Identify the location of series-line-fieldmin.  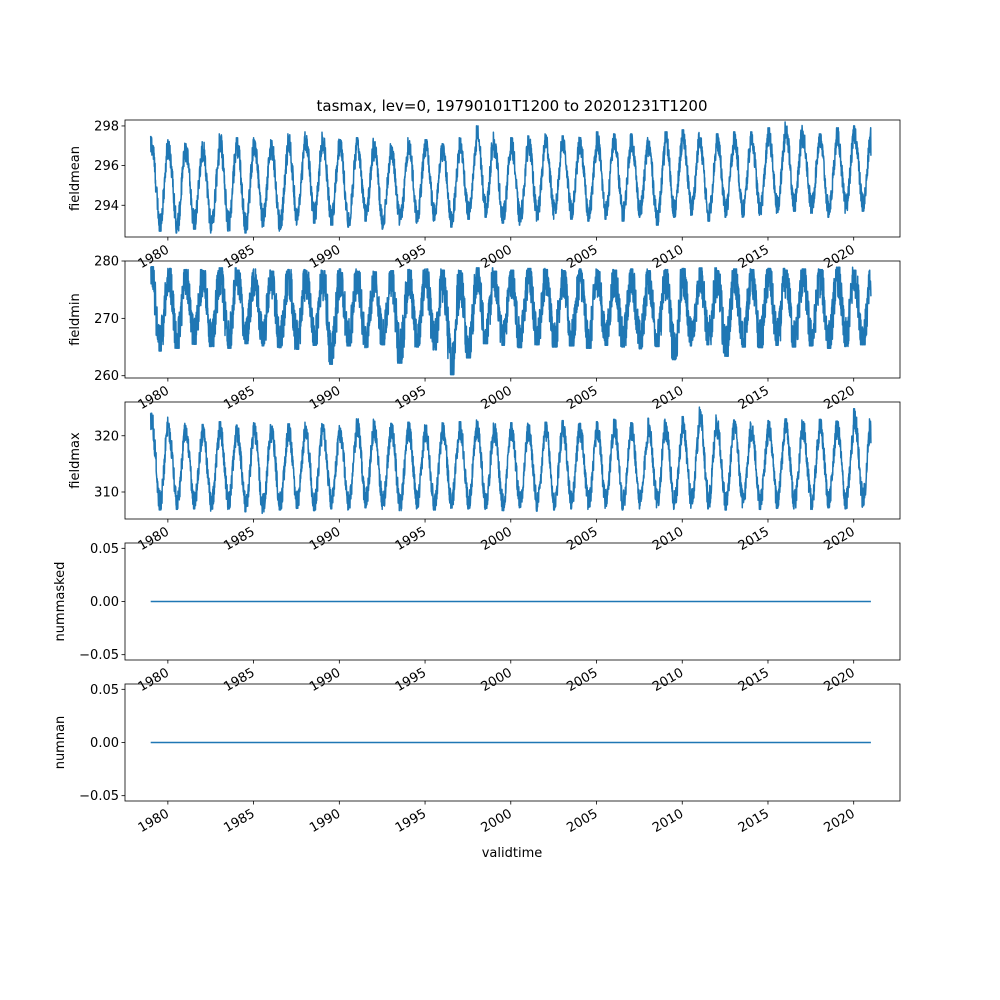
(511, 320).